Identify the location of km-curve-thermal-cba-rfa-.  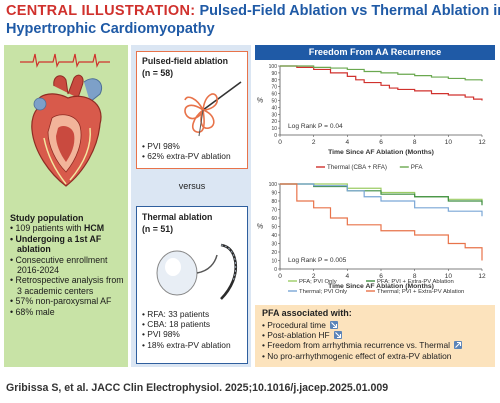
(381, 83).